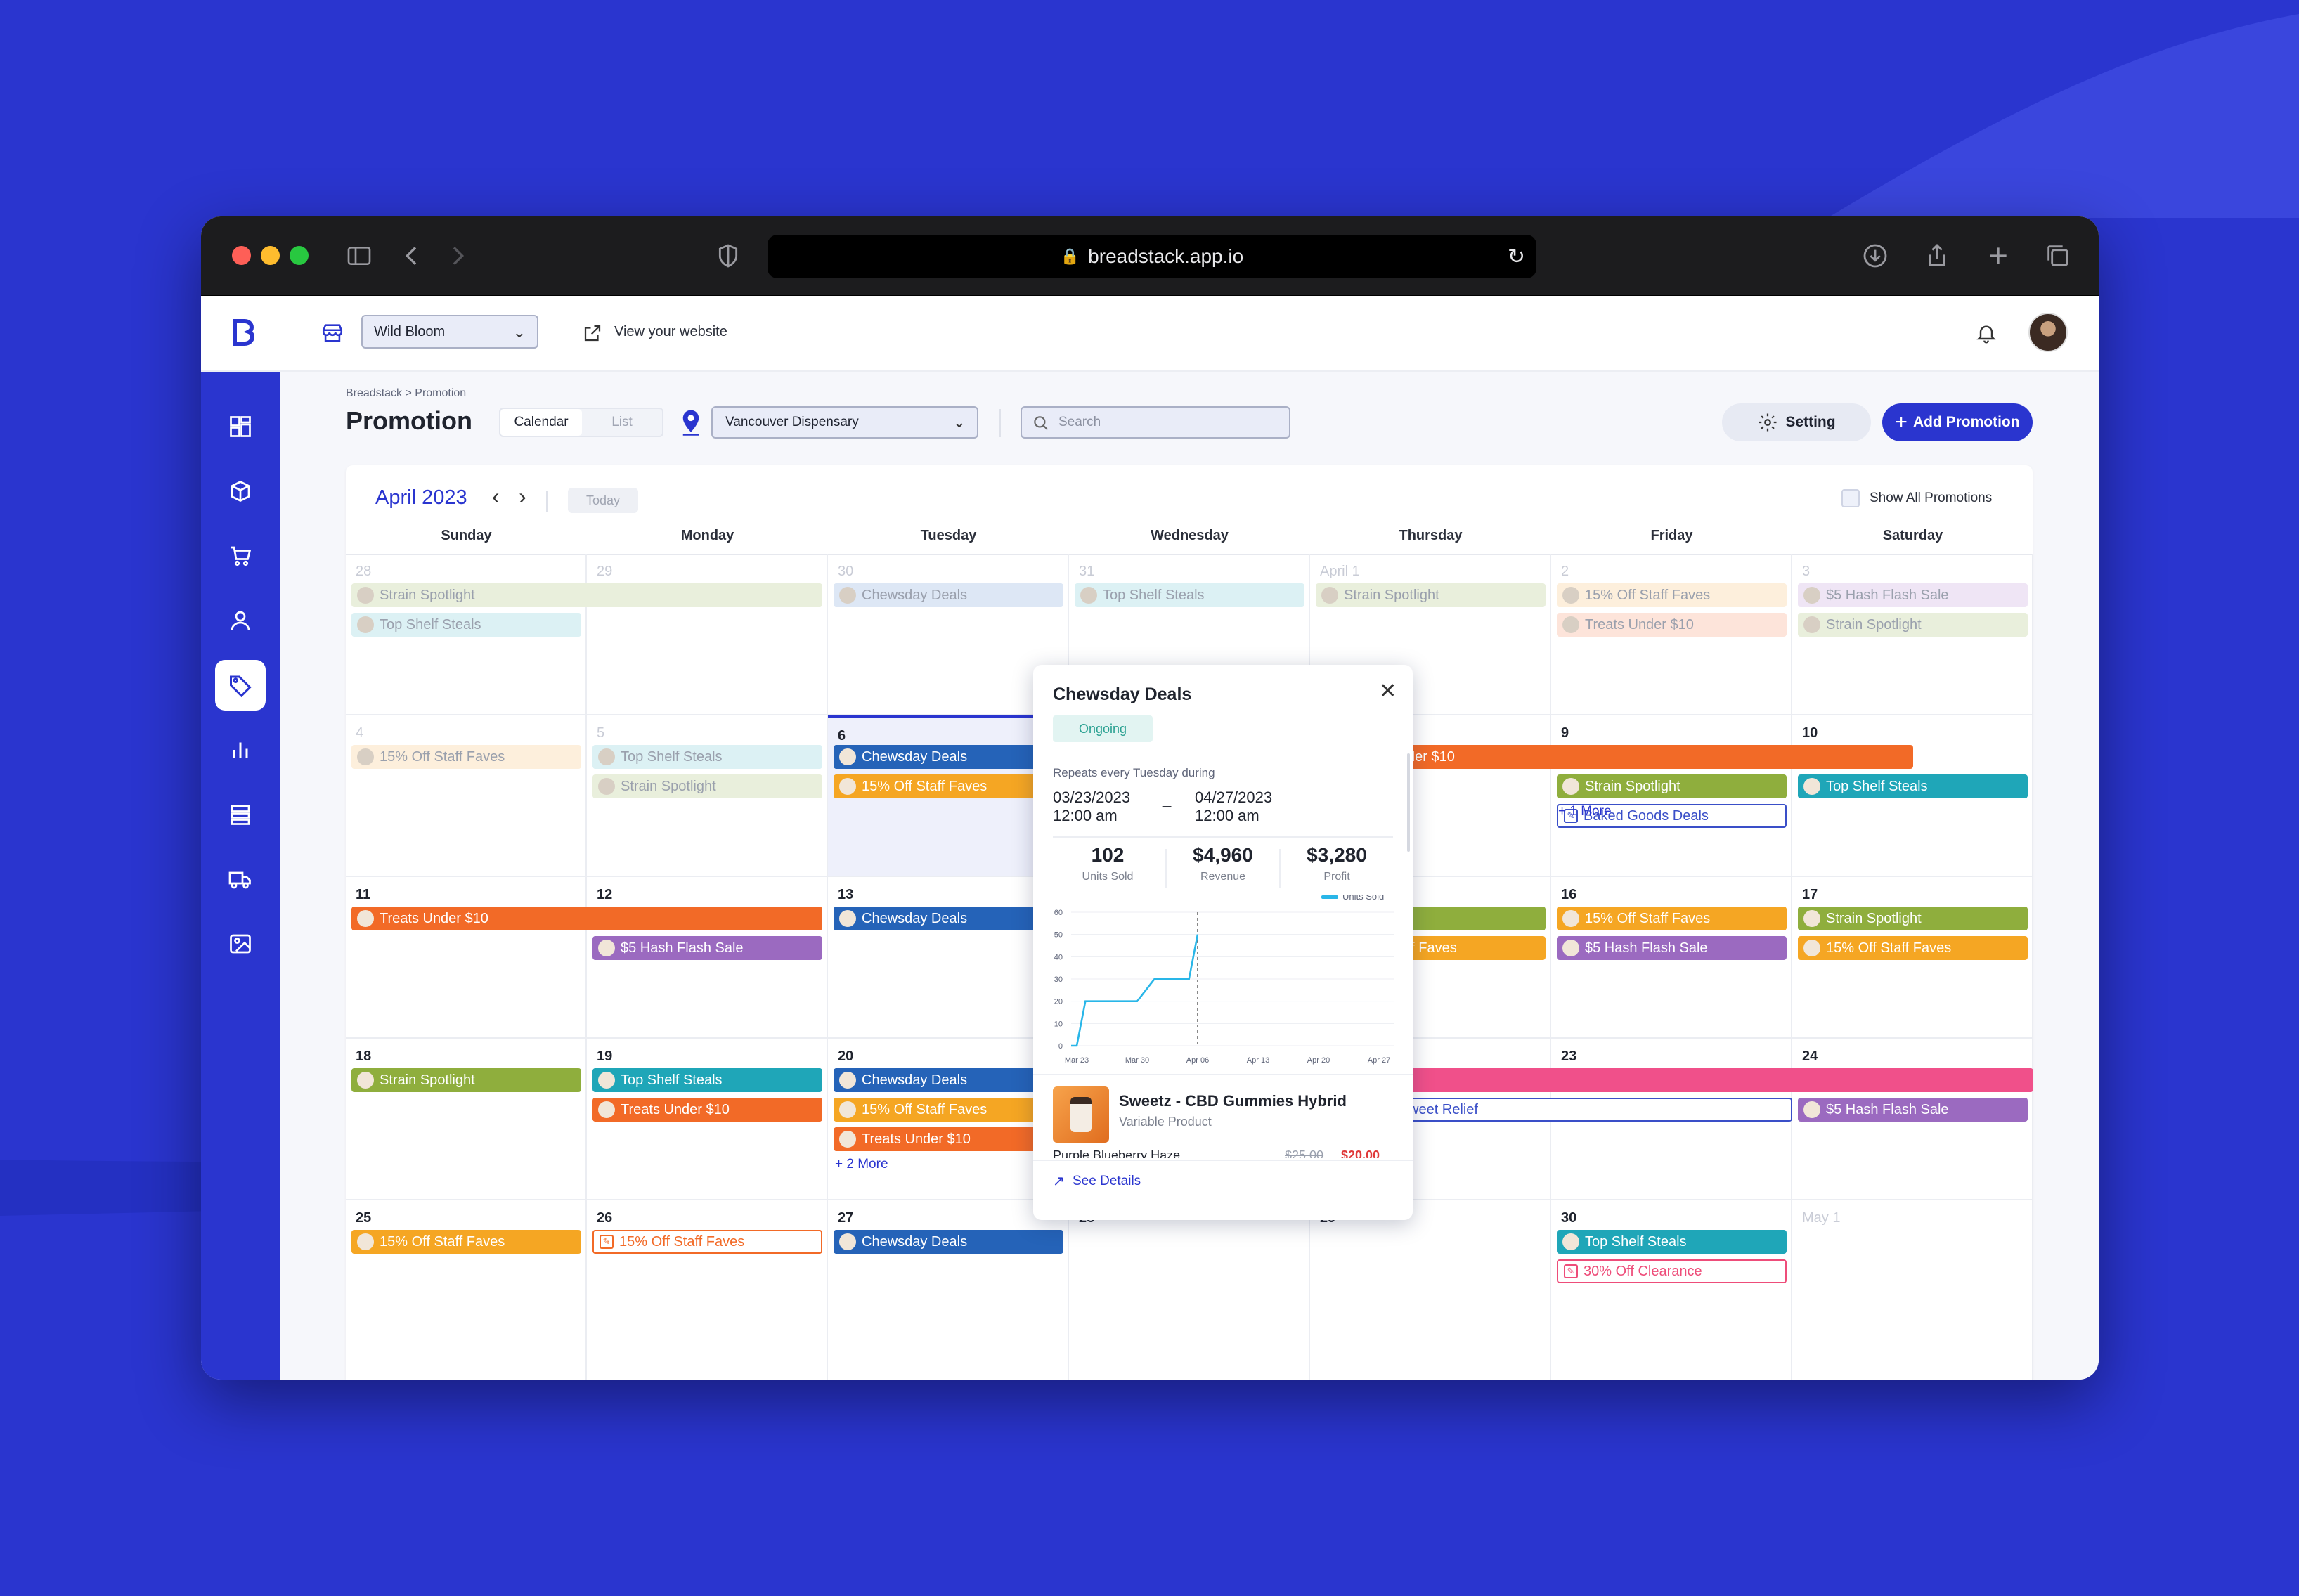 The width and height of the screenshot is (2299, 1596). I want to click on calendar-day-cell: 24, so click(1913, 1119).